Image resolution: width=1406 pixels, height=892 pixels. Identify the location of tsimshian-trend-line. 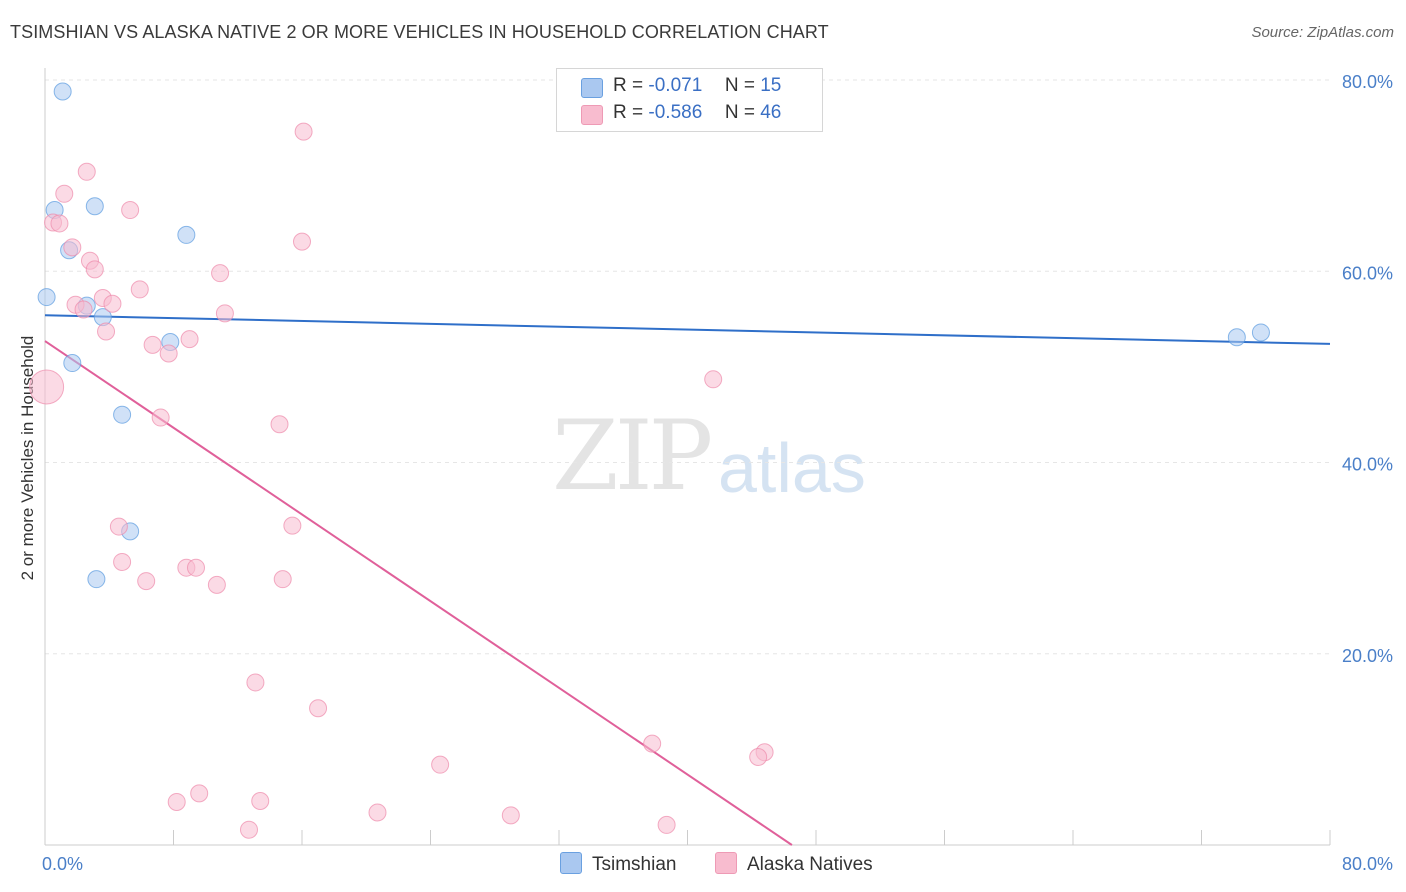
(687, 329).